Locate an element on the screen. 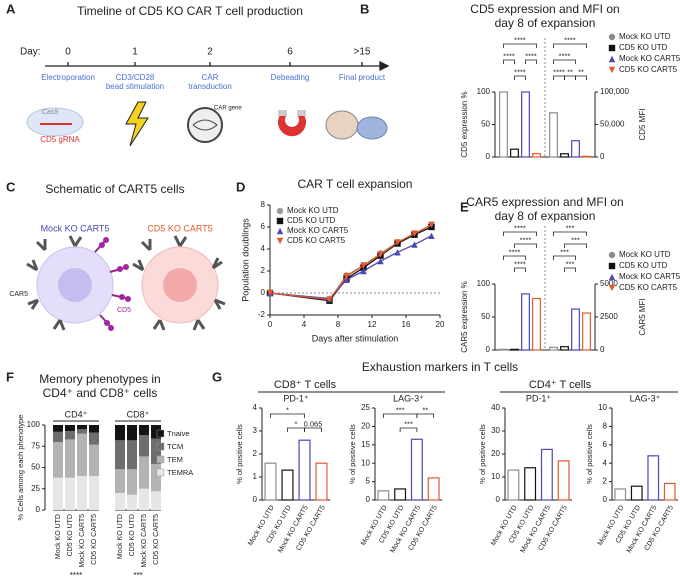 Image resolution: width=680 pixels, height=586 pixels. panel-label: E is located at coordinates (464, 206).